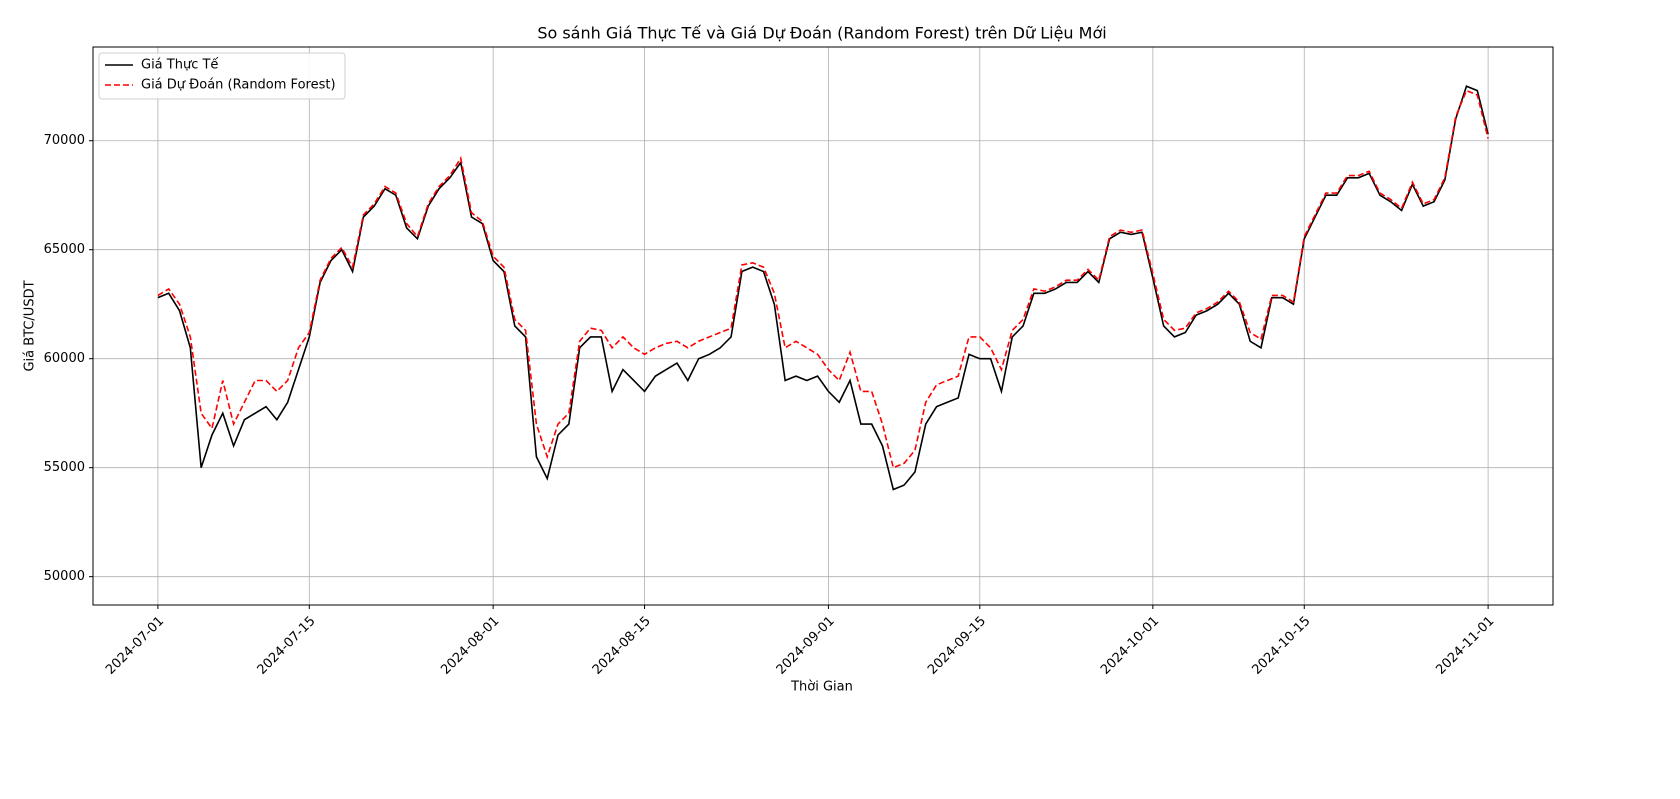 This screenshot has width=1680, height=799. What do you see at coordinates (179, 65) in the screenshot?
I see `legend-label: Giá Thực Tế` at bounding box center [179, 65].